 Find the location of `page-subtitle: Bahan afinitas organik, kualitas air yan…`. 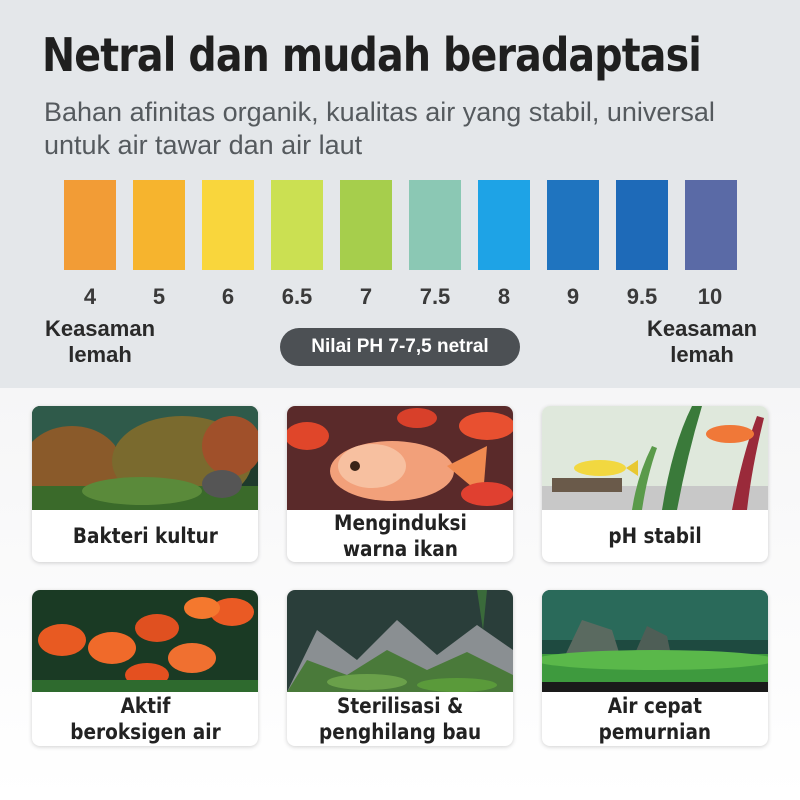

page-subtitle: Bahan afinitas organik, kualitas air yan… is located at coordinates (379, 128).